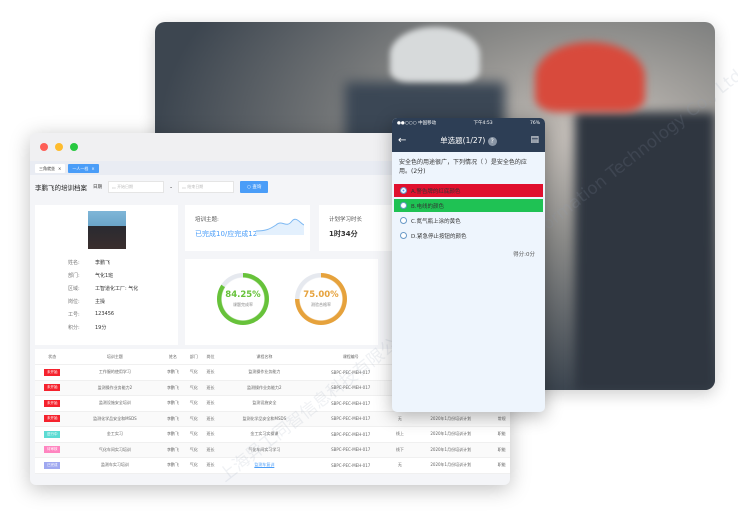 This screenshot has width=738, height=519. I want to click on profile-row: 区域: 工智道化工厂: 气化, so click(103, 288).